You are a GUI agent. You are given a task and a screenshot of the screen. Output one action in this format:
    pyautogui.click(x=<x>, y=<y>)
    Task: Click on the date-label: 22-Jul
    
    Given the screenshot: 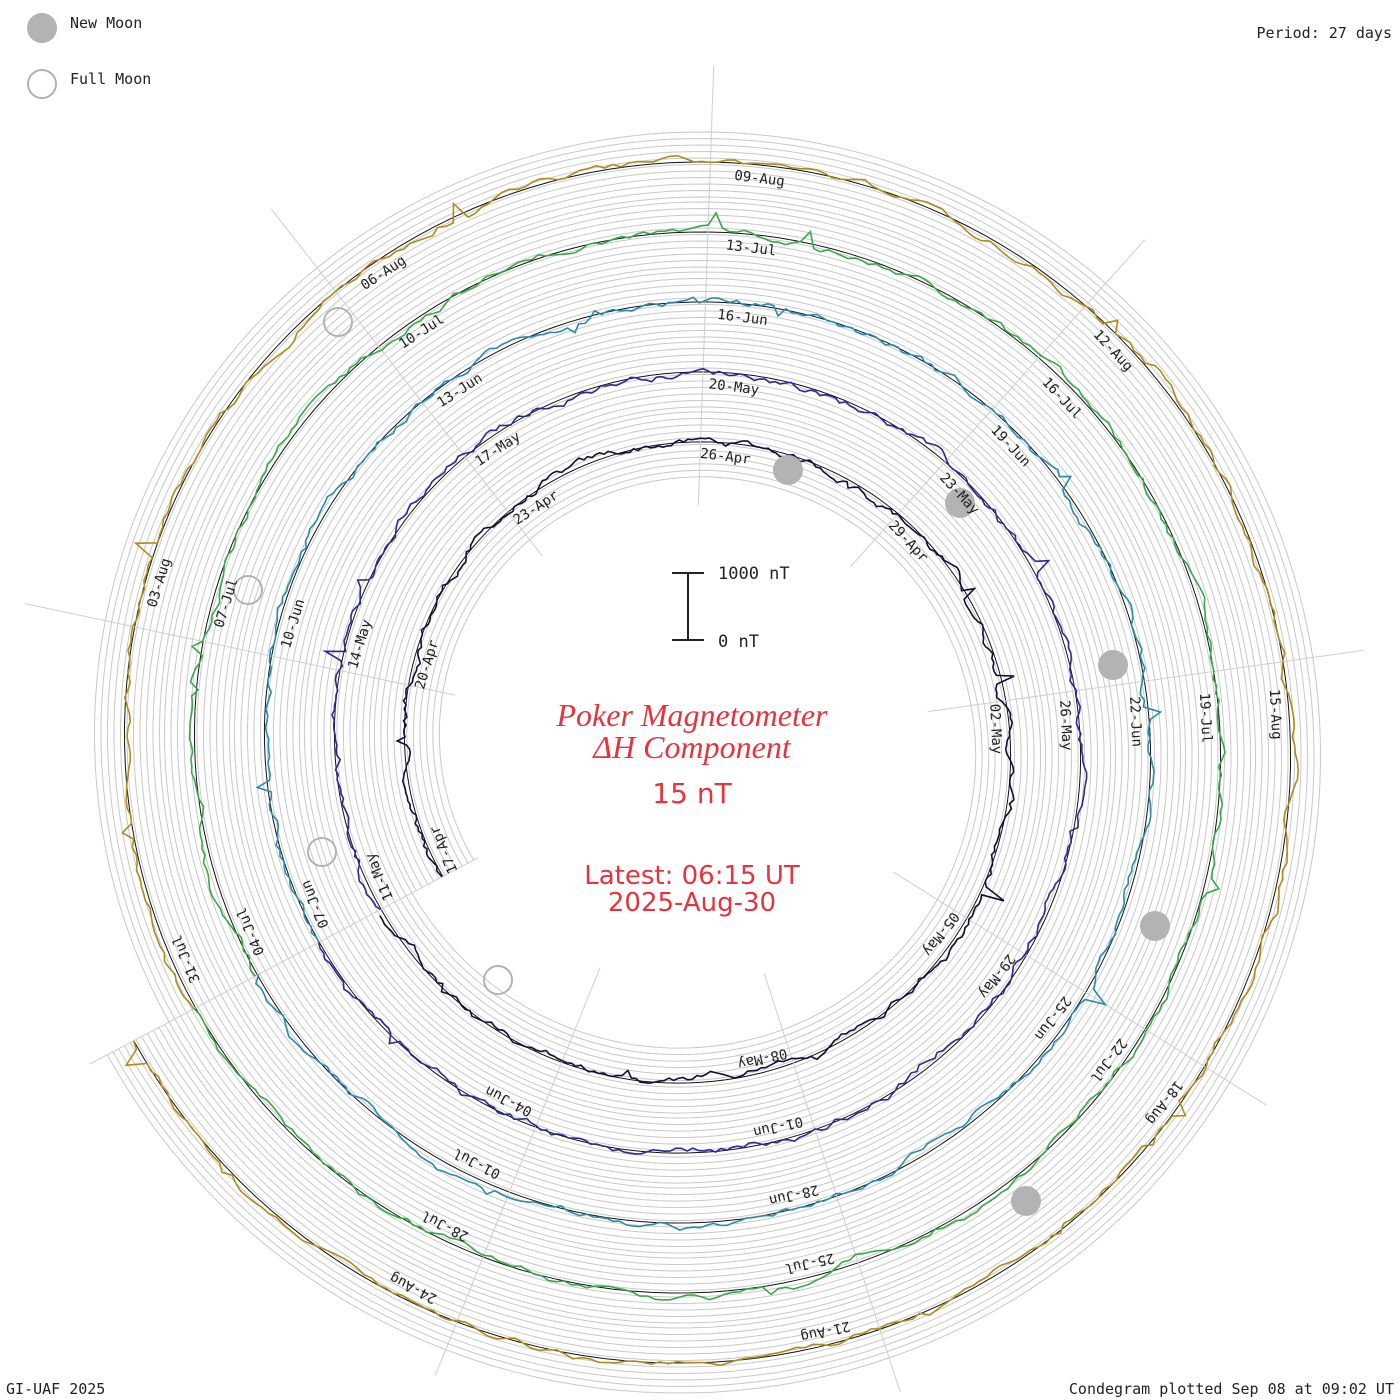 What is the action you would take?
    pyautogui.click(x=1108, y=1060)
    